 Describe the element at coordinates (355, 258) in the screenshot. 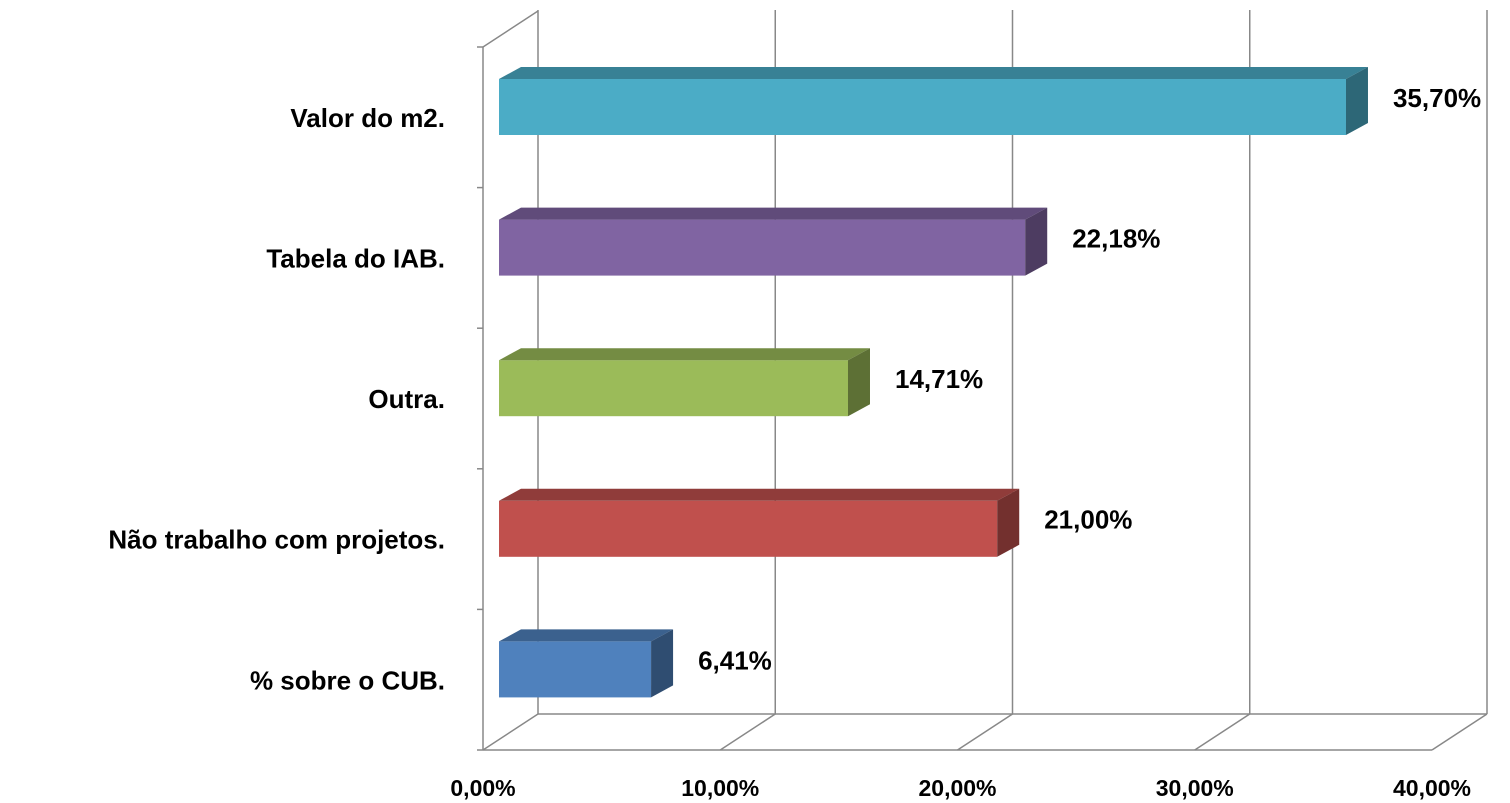

I see `category-label: Tabela do IAB.` at that location.